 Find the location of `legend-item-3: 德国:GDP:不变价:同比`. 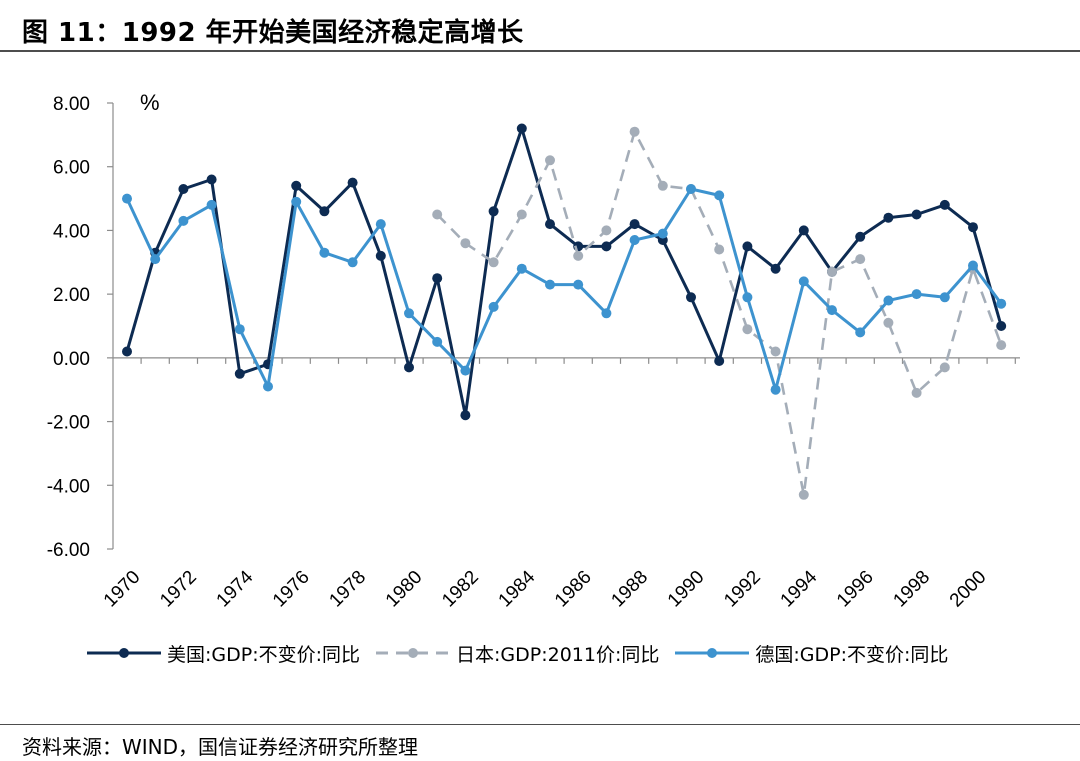

legend-item-3: 德国:GDP:不变价:同比 is located at coordinates (810, 653).